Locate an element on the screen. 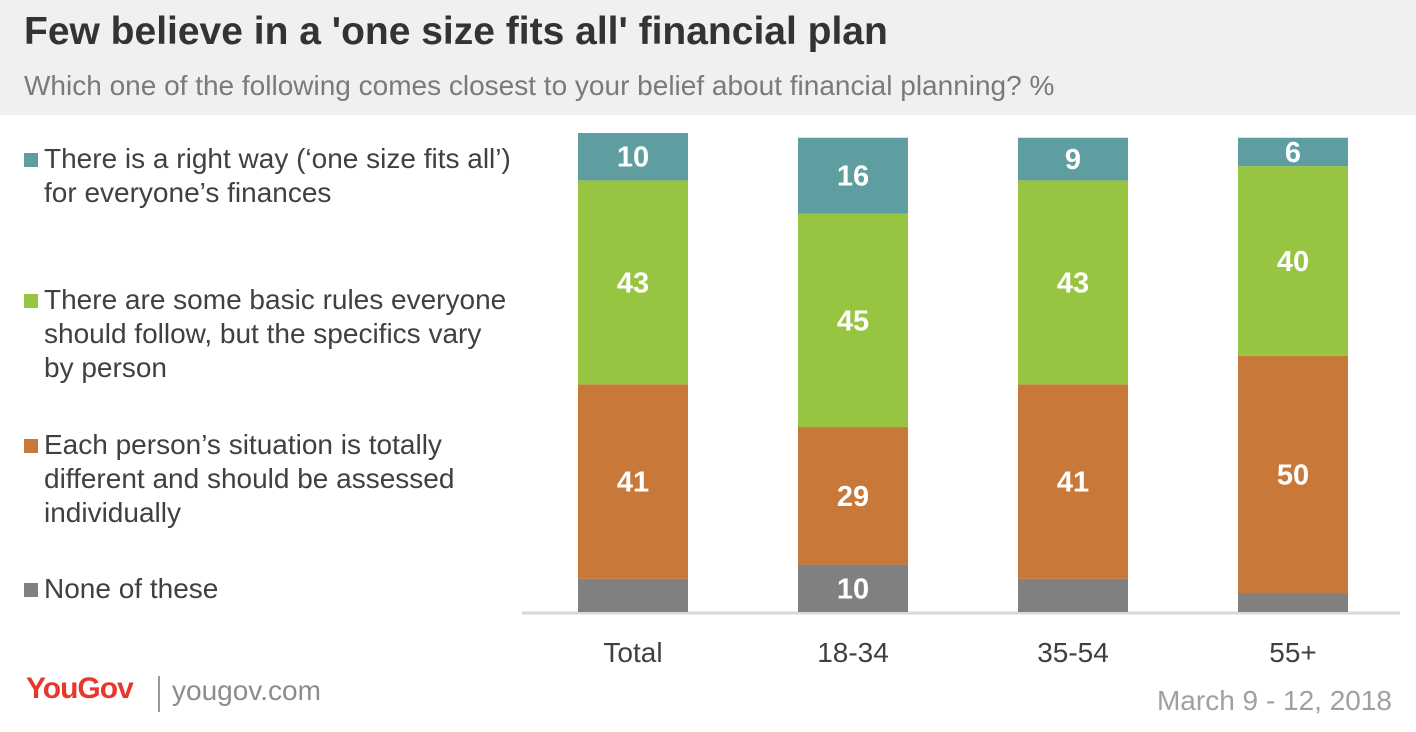 This screenshot has width=1416, height=732. data-label-Total-s2: 41 is located at coordinates (633, 483).